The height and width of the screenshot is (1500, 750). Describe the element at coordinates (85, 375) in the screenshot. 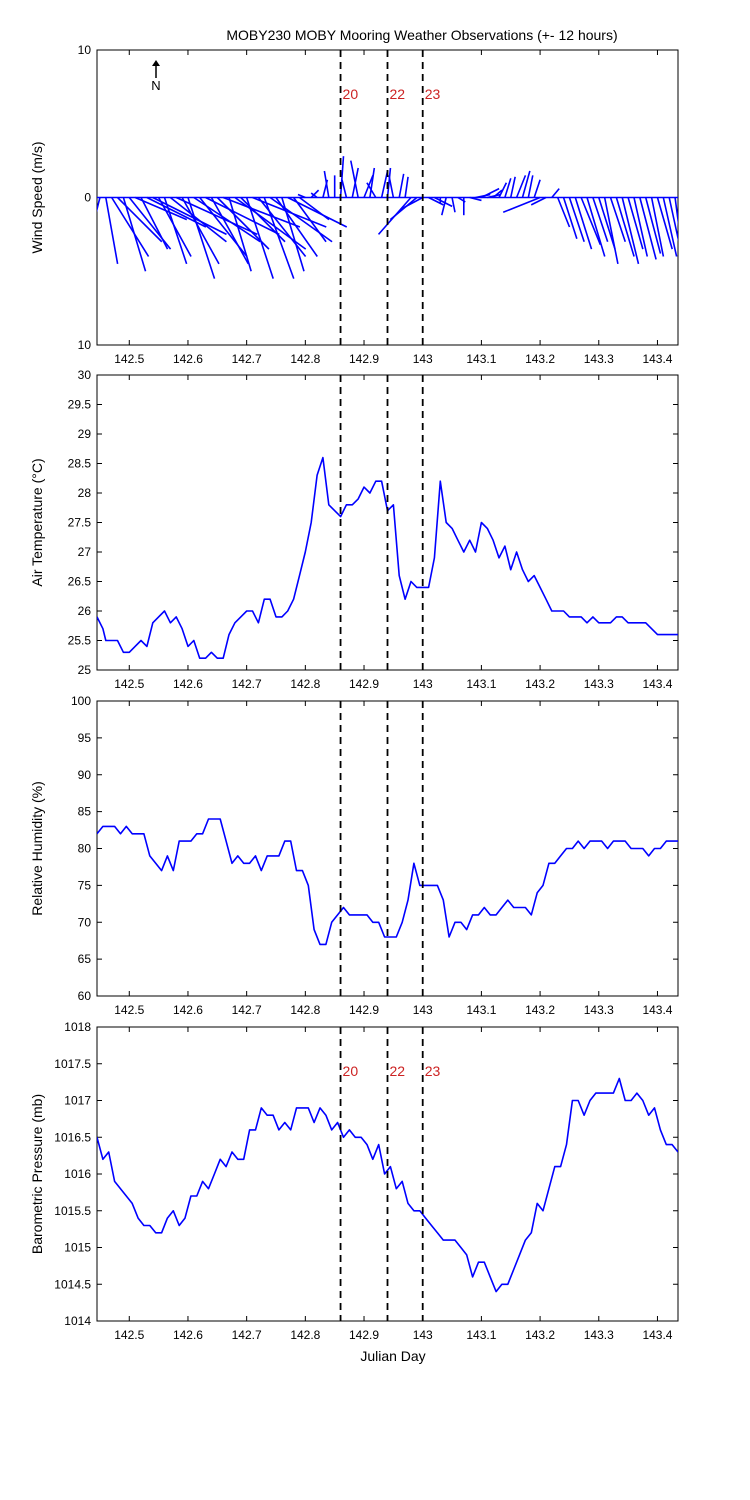

I see `y-tick-label: 30` at that location.